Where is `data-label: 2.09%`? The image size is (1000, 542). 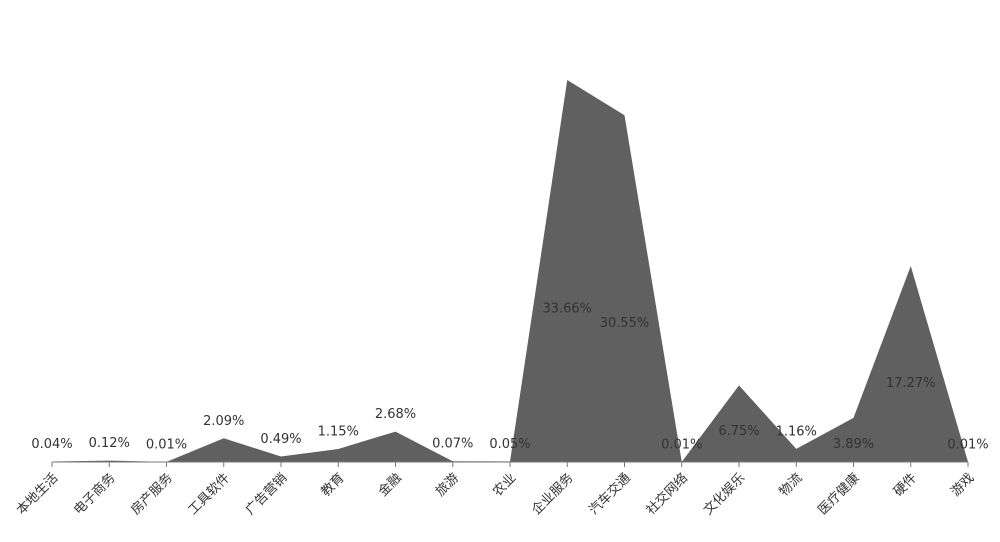 data-label: 2.09% is located at coordinates (223, 421).